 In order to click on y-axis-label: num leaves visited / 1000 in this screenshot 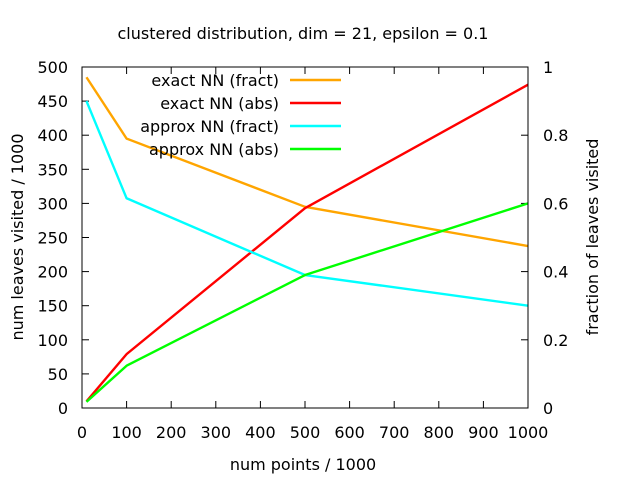, I will do `click(17, 236)`.